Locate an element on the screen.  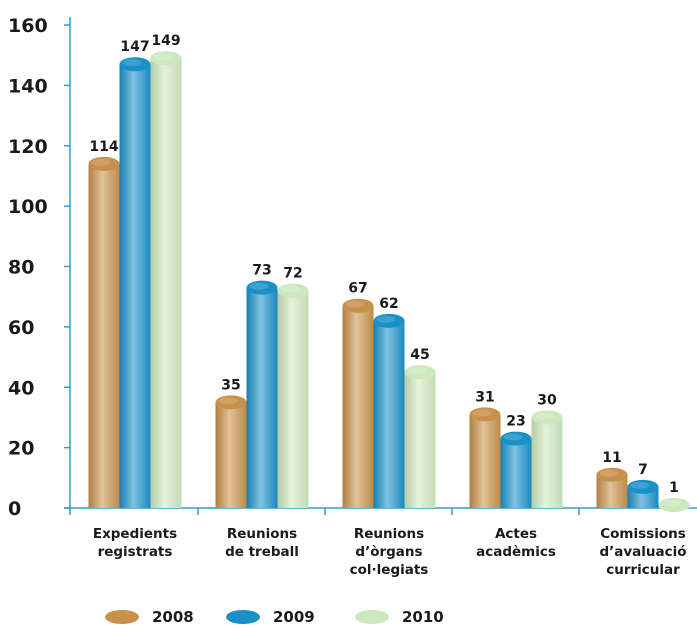
y-tick-label: 40 is located at coordinates (21, 388).